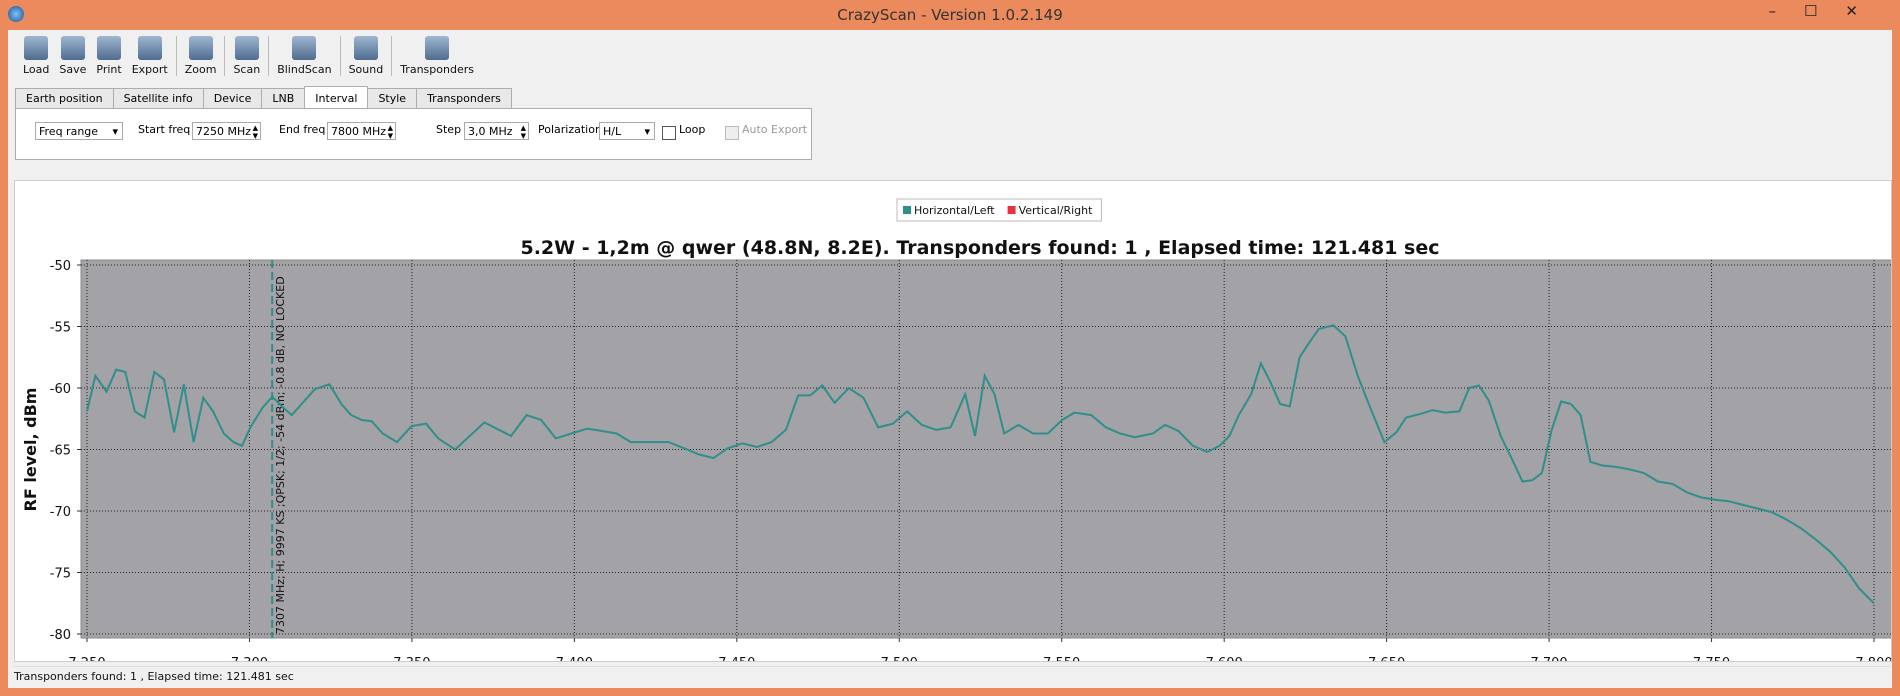 The image size is (1900, 696). What do you see at coordinates (60, 266) in the screenshot?
I see `y-tick-label: -50` at bounding box center [60, 266].